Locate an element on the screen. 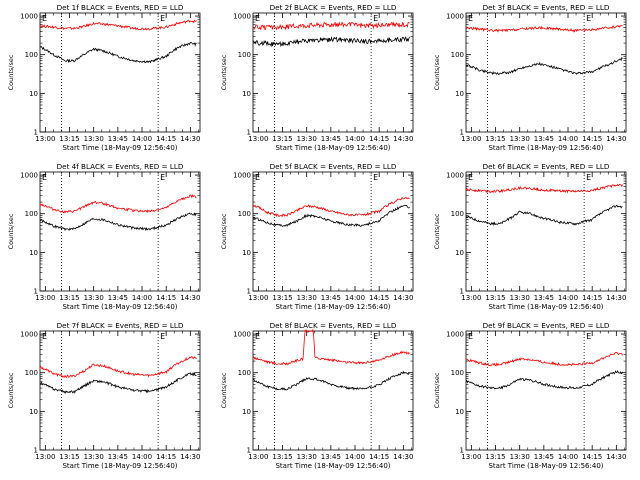 The image size is (640, 480). chart-title: Det 7f BLACK = Events, RED = LLD is located at coordinates (120, 325).